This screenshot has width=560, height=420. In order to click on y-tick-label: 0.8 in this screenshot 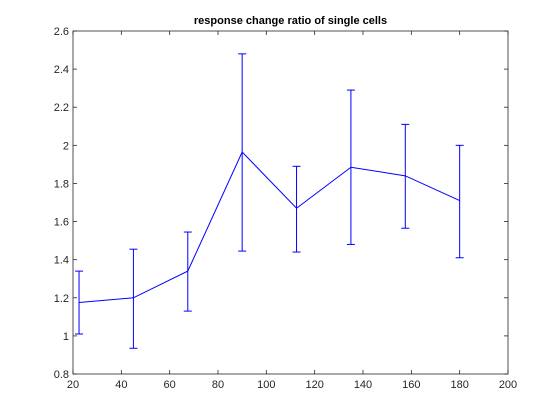, I will do `click(61, 375)`.